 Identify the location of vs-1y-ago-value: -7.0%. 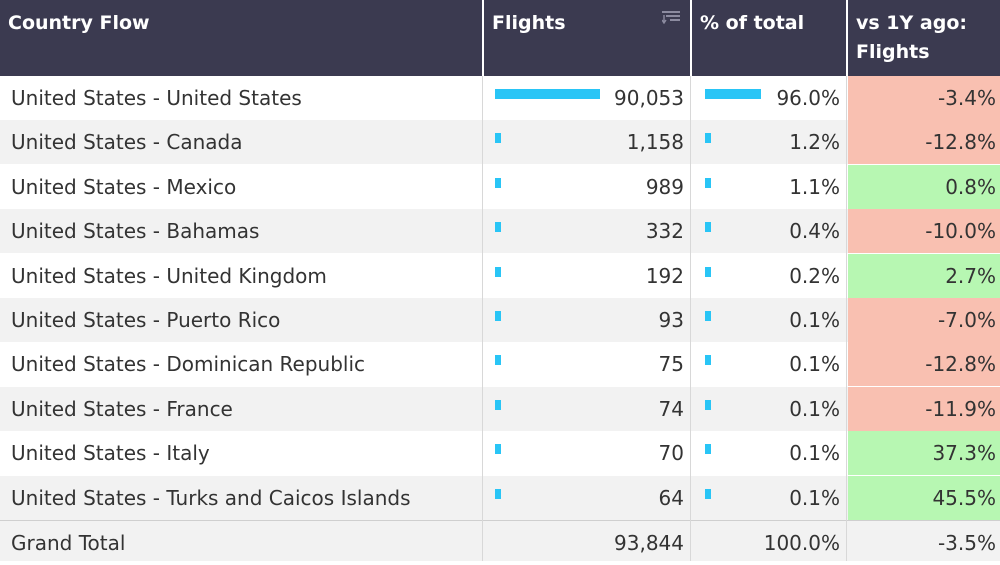
(924, 320).